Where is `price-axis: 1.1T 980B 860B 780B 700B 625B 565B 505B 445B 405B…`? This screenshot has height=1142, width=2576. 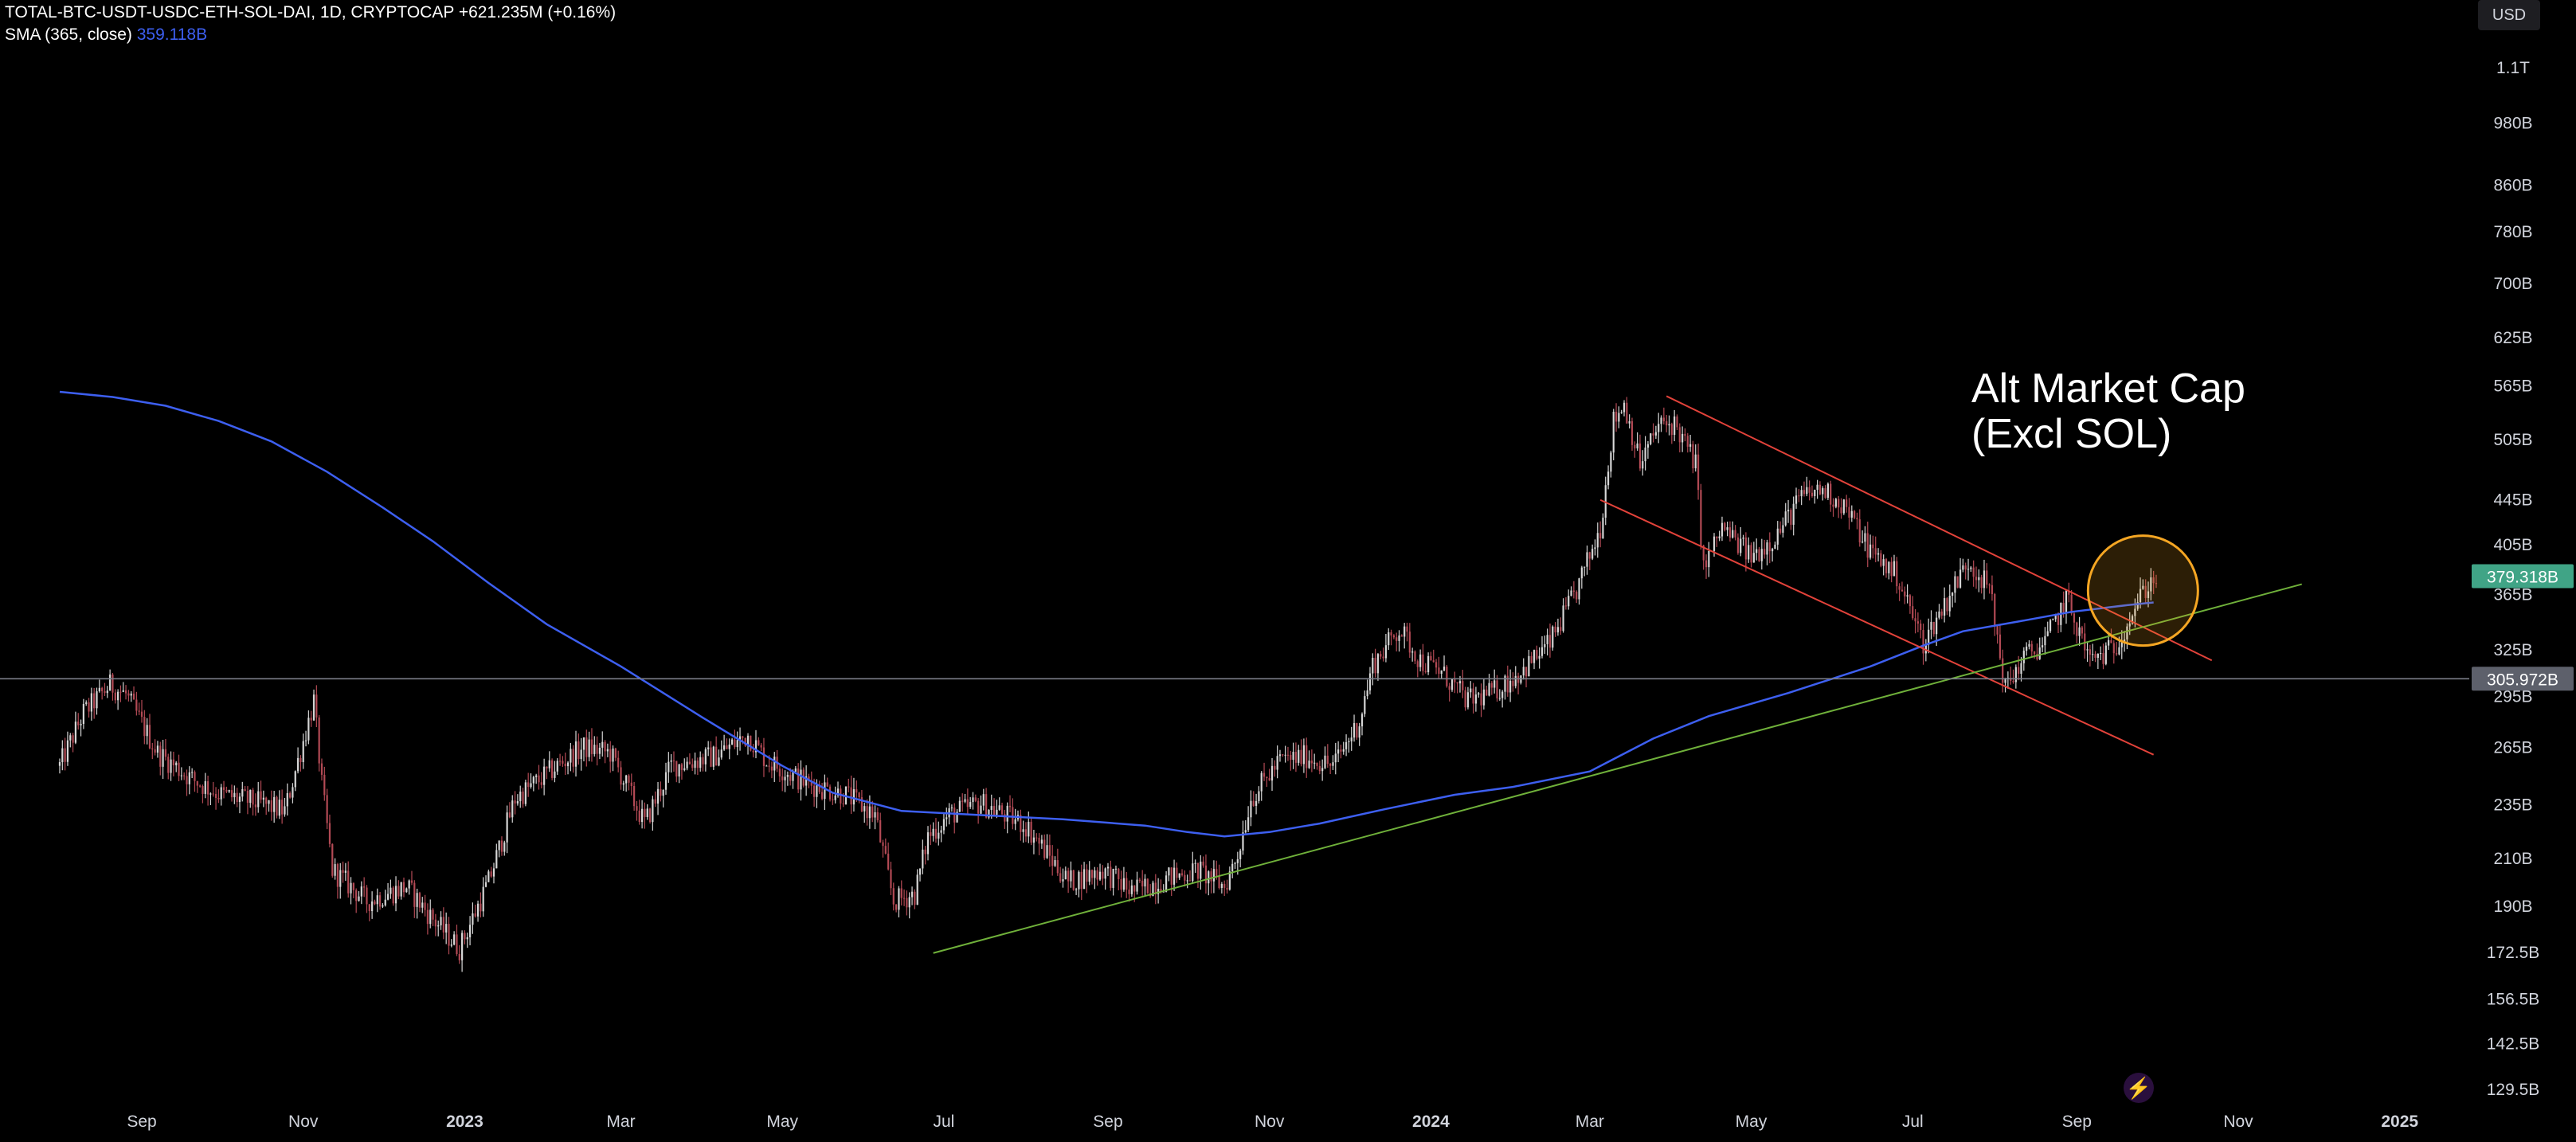
price-axis: 1.1T 980B 860B 780B 700B 625B 565B 505B 445B 405B… is located at coordinates (2513, 579).